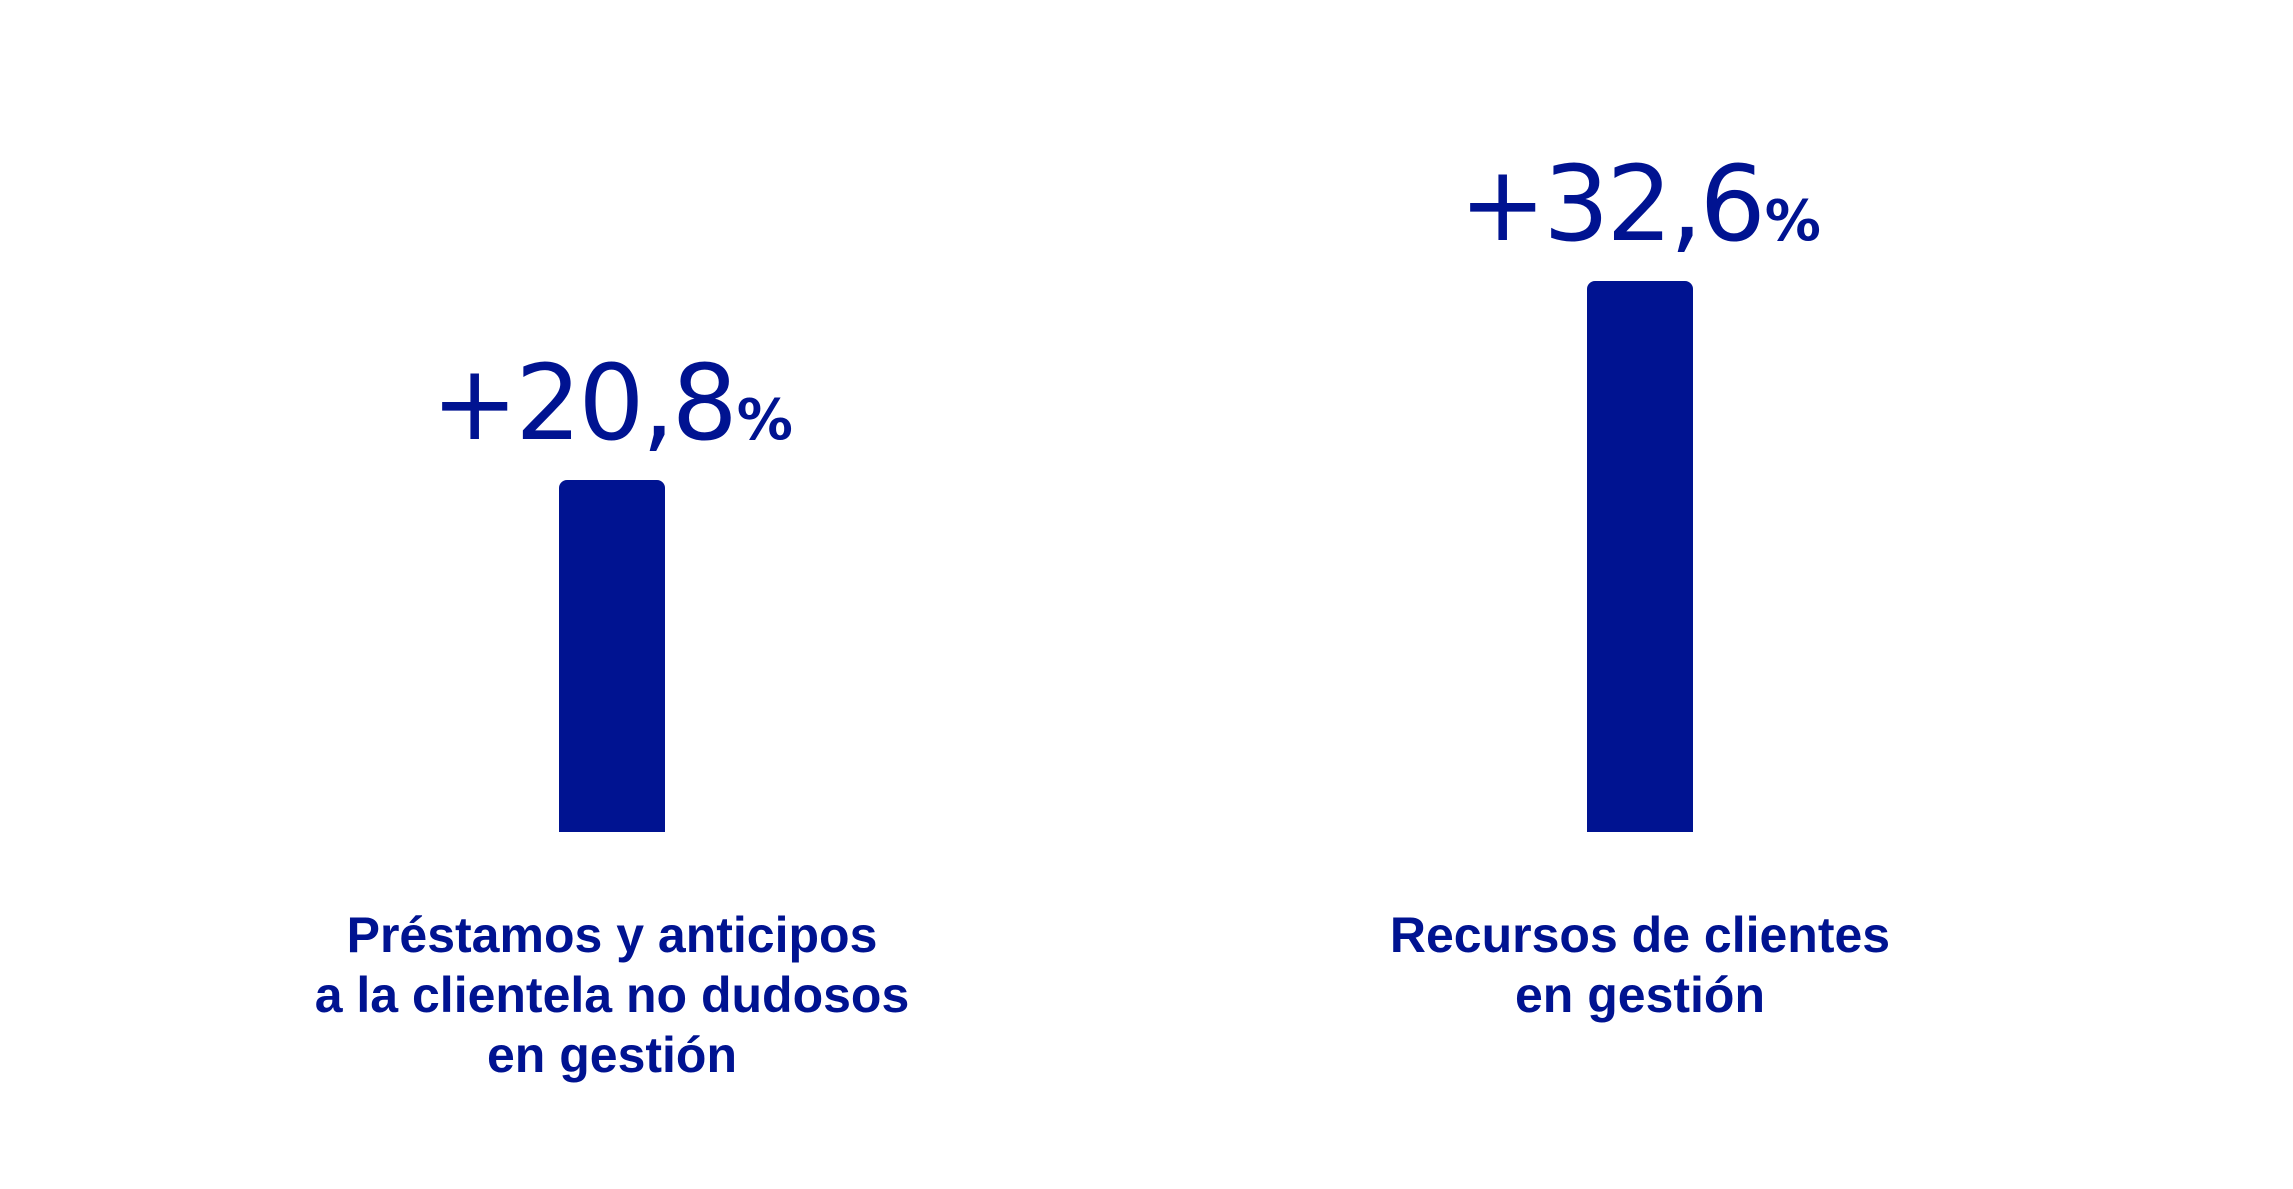  I want to click on value-number: +20,8, so click(584, 403).